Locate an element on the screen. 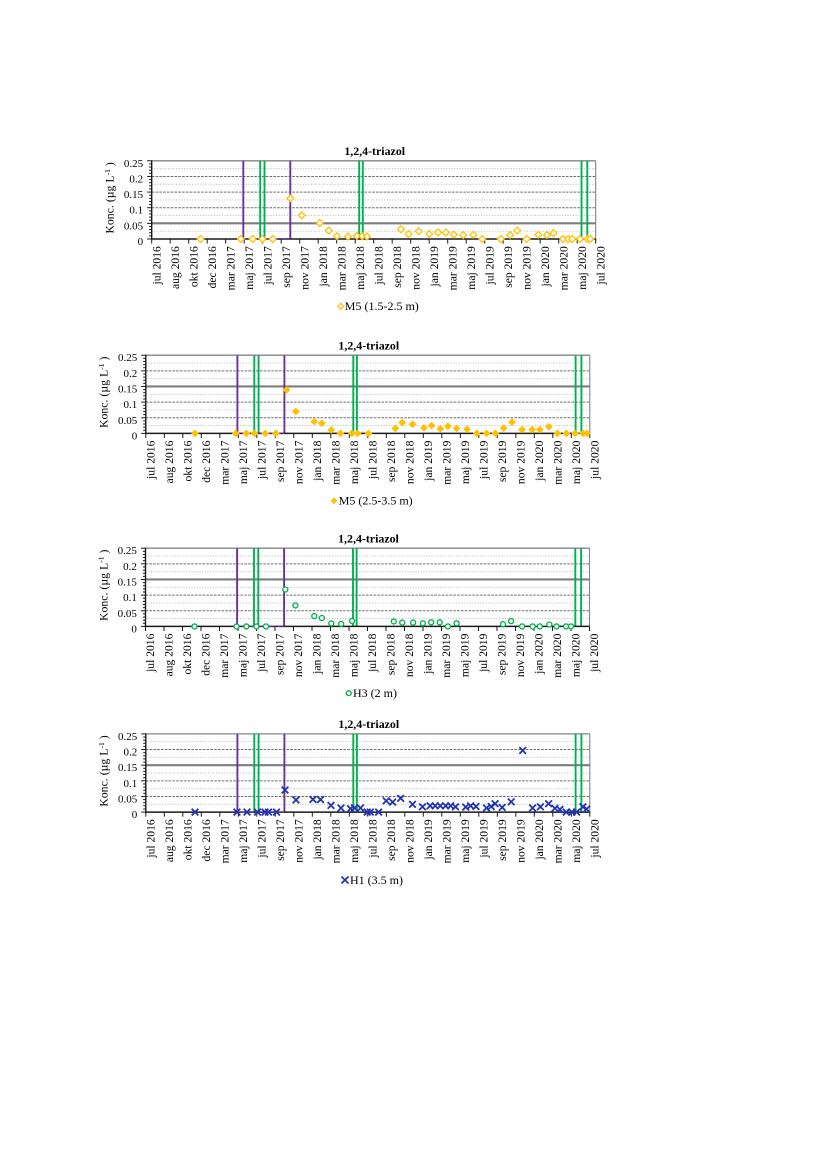 Image resolution: width=827 pixels, height=1169 pixels. svg-text: M5 (1.5-2.5 m) is located at coordinates (382, 306).